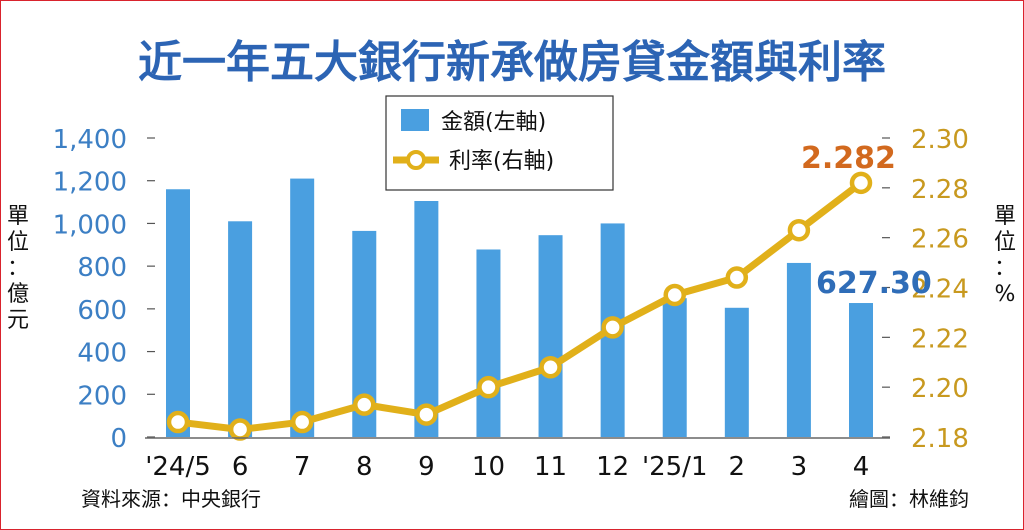  Describe the element at coordinates (501, 161) in the screenshot. I see `legend-rate-label: 利率(右軸)` at that location.